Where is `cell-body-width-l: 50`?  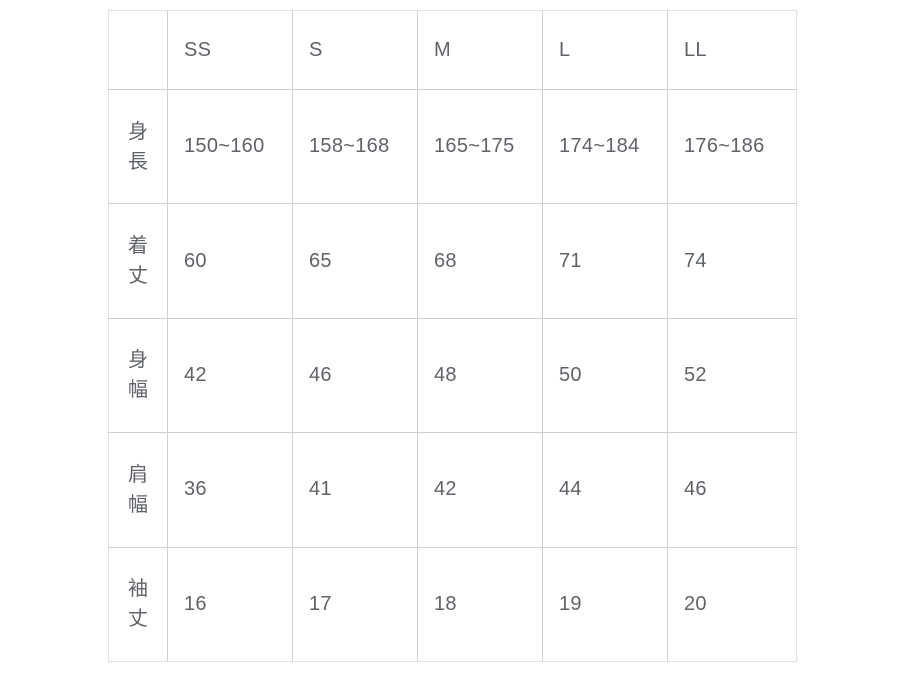 cell-body-width-l: 50 is located at coordinates (605, 375).